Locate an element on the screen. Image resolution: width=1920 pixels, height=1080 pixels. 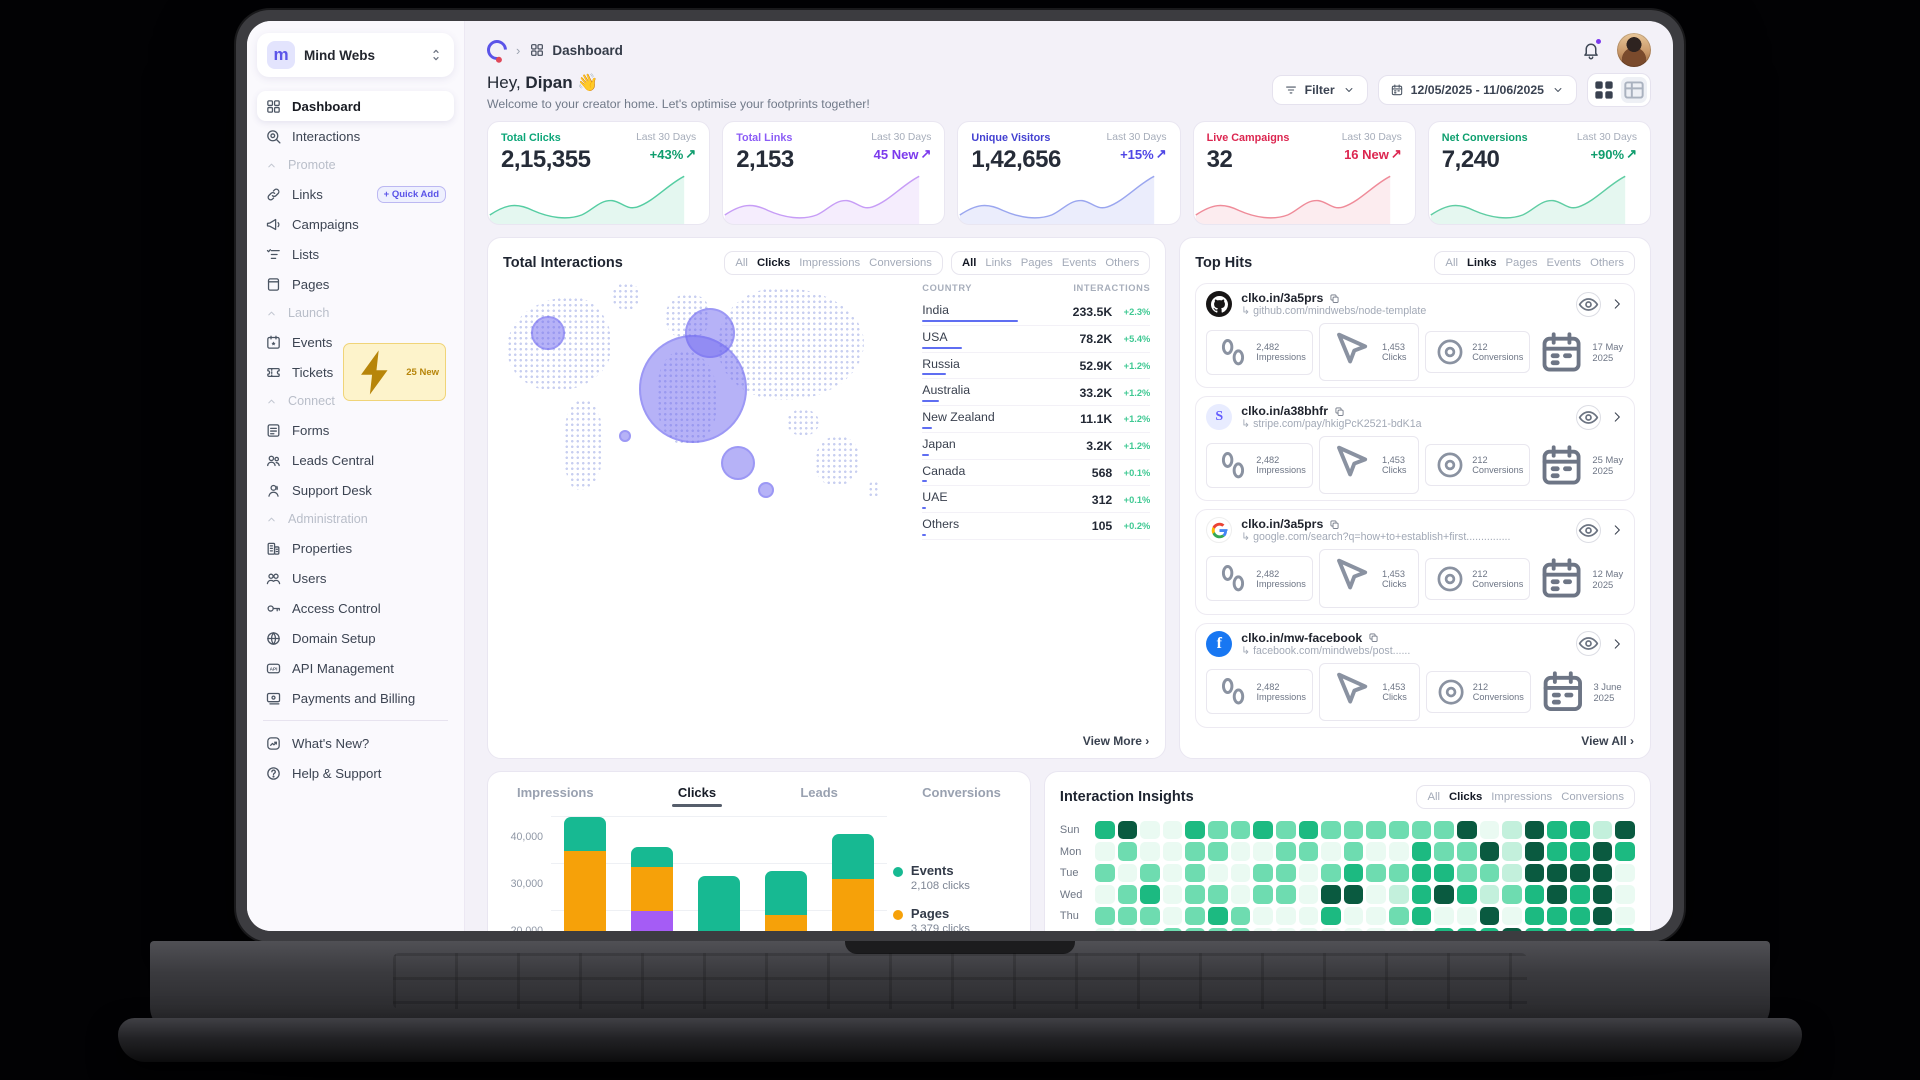
sidebar-section-launch: Launch is located at coordinates (355, 313).